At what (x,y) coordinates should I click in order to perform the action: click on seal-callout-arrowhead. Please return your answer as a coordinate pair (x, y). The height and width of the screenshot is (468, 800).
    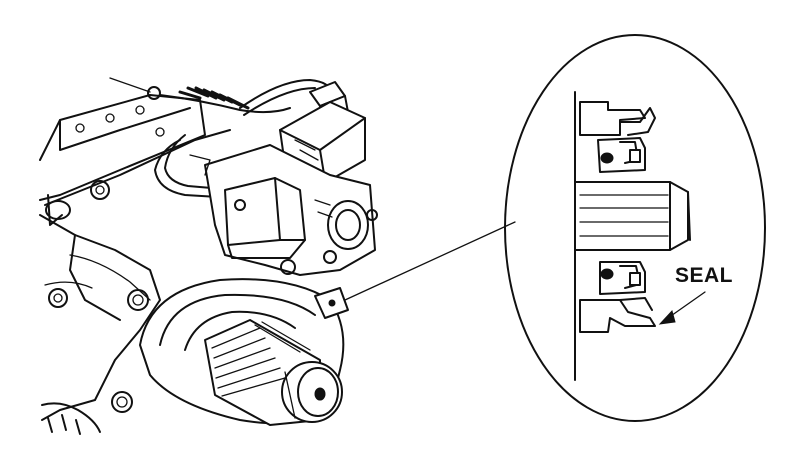
    Looking at the image, I should click on (667, 317).